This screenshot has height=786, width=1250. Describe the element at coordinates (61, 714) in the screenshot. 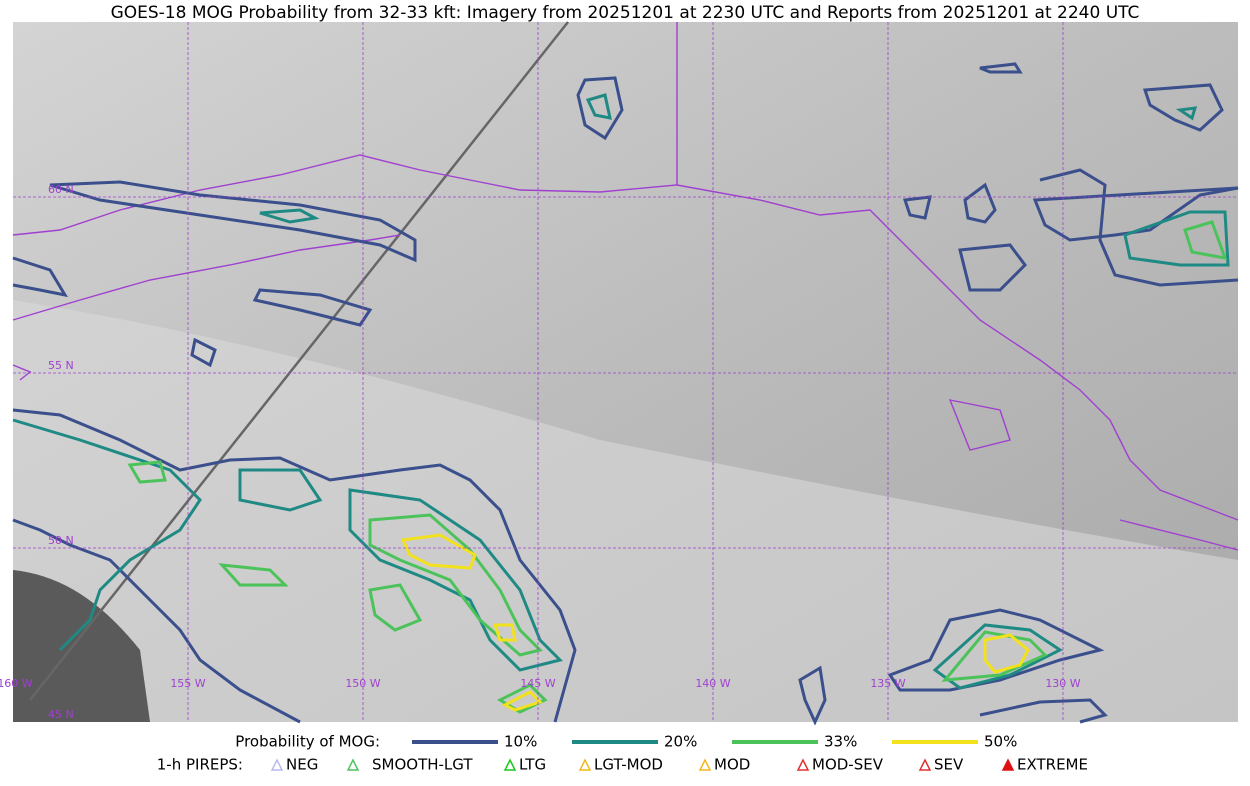

I see `lat-label: 45 N` at that location.